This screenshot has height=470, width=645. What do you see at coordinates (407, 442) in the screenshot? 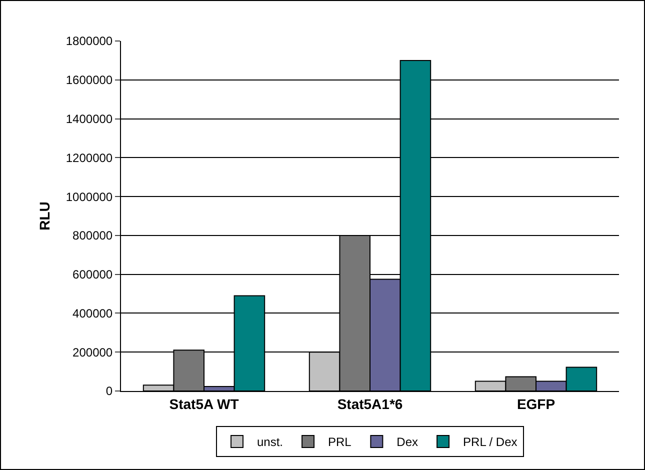
I see `legend-label: Dex` at bounding box center [407, 442].